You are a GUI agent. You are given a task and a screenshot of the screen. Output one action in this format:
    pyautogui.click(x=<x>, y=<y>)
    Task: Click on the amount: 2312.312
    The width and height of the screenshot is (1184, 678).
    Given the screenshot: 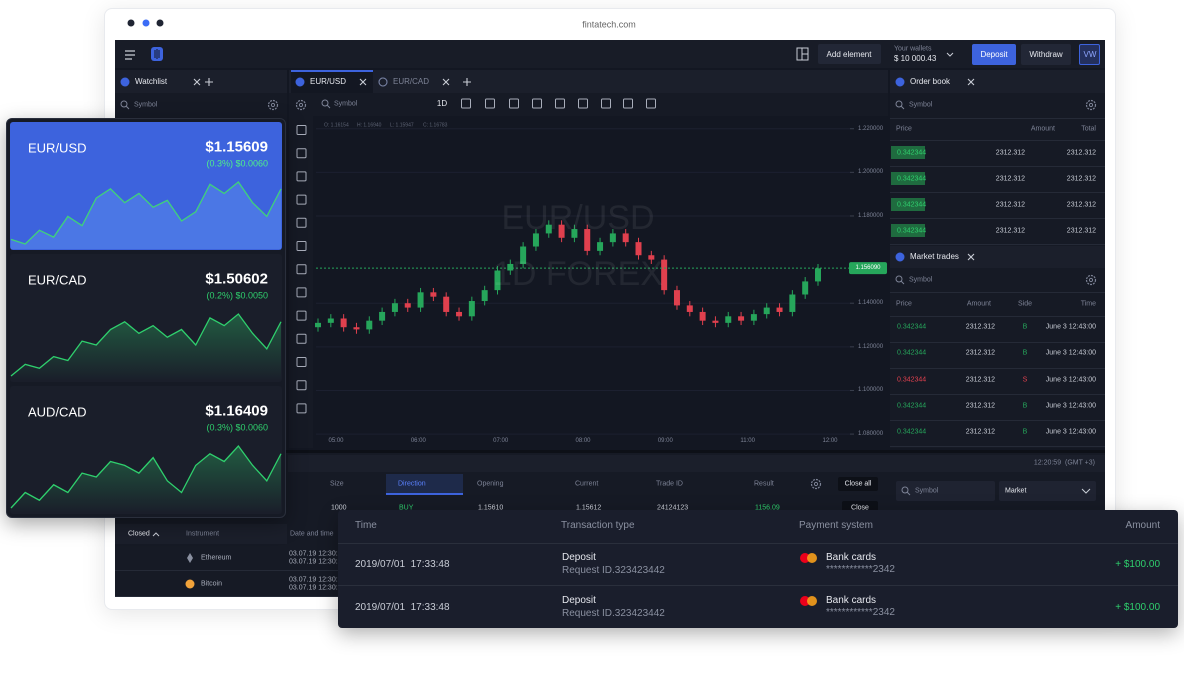 What is the action you would take?
    pyautogui.click(x=980, y=327)
    